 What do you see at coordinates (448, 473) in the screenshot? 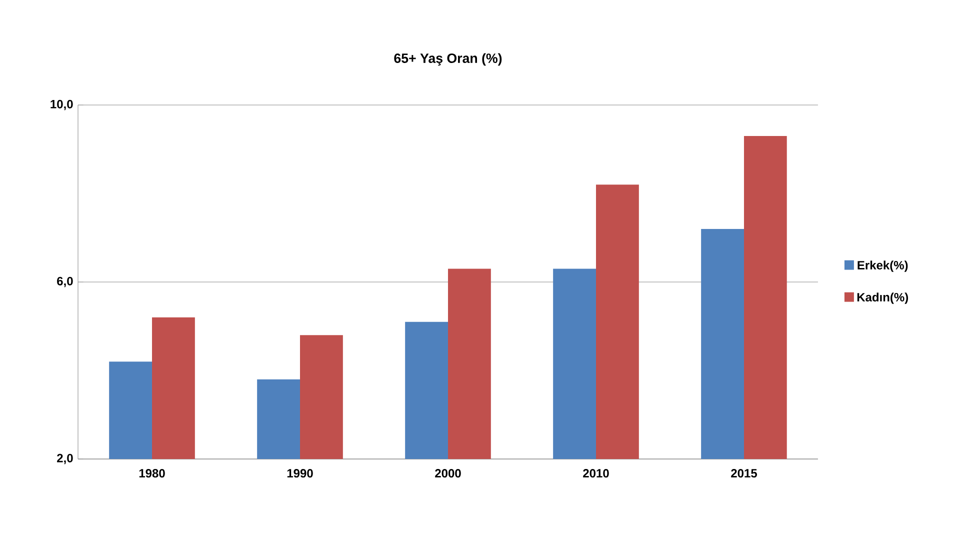
I see `x-tick-label: 2000` at bounding box center [448, 473].